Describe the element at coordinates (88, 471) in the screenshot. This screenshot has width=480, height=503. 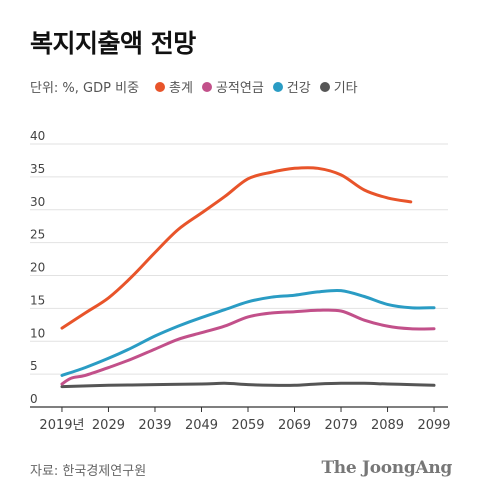
I see `source-note: 자료: 한국경제연구원` at that location.